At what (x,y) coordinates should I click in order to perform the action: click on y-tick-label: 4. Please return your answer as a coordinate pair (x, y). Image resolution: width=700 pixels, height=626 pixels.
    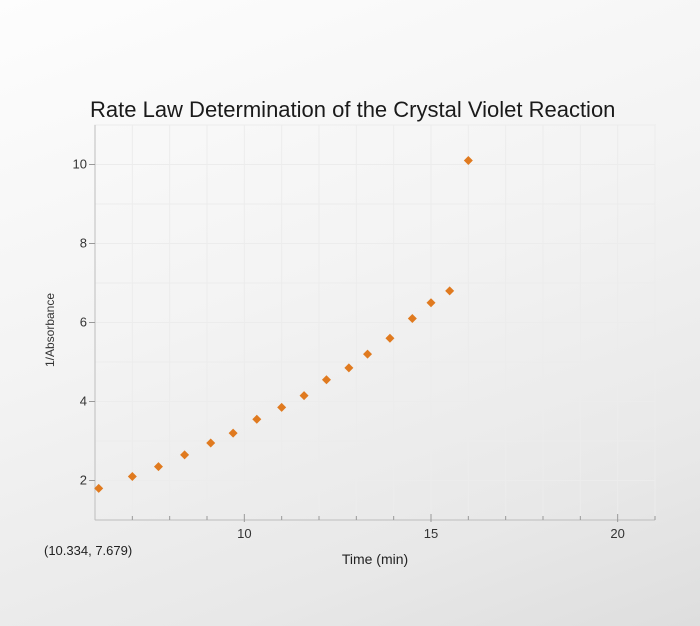
    Looking at the image, I should click on (83, 401).